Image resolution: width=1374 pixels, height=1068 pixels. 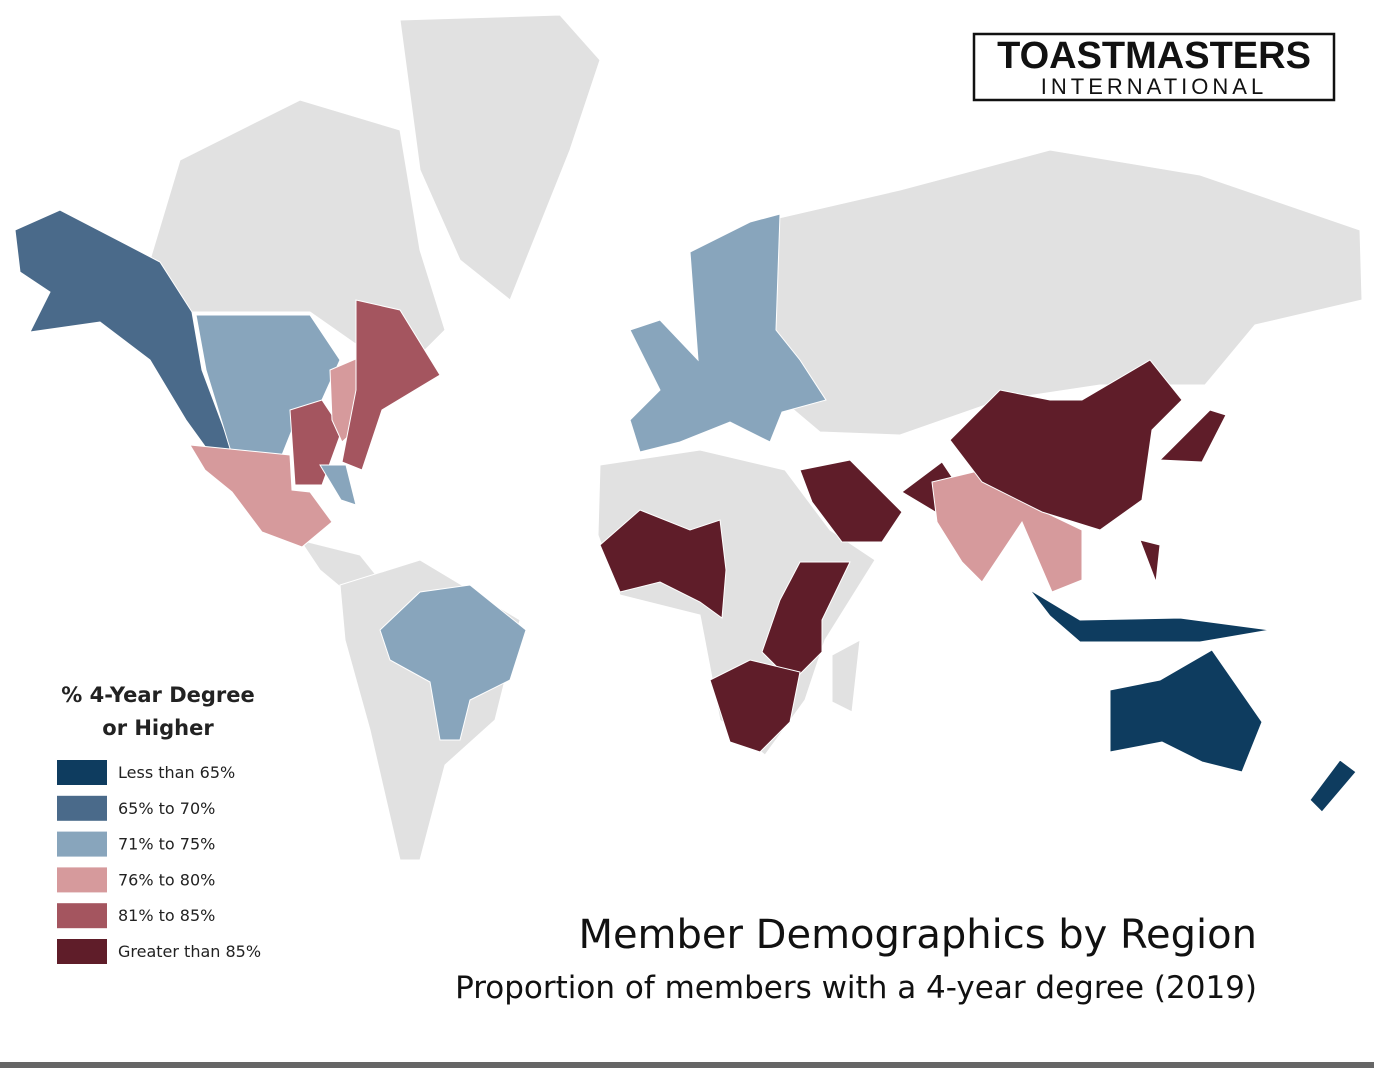 What do you see at coordinates (166, 879) in the screenshot?
I see `legend-label: 76% to 80%` at bounding box center [166, 879].